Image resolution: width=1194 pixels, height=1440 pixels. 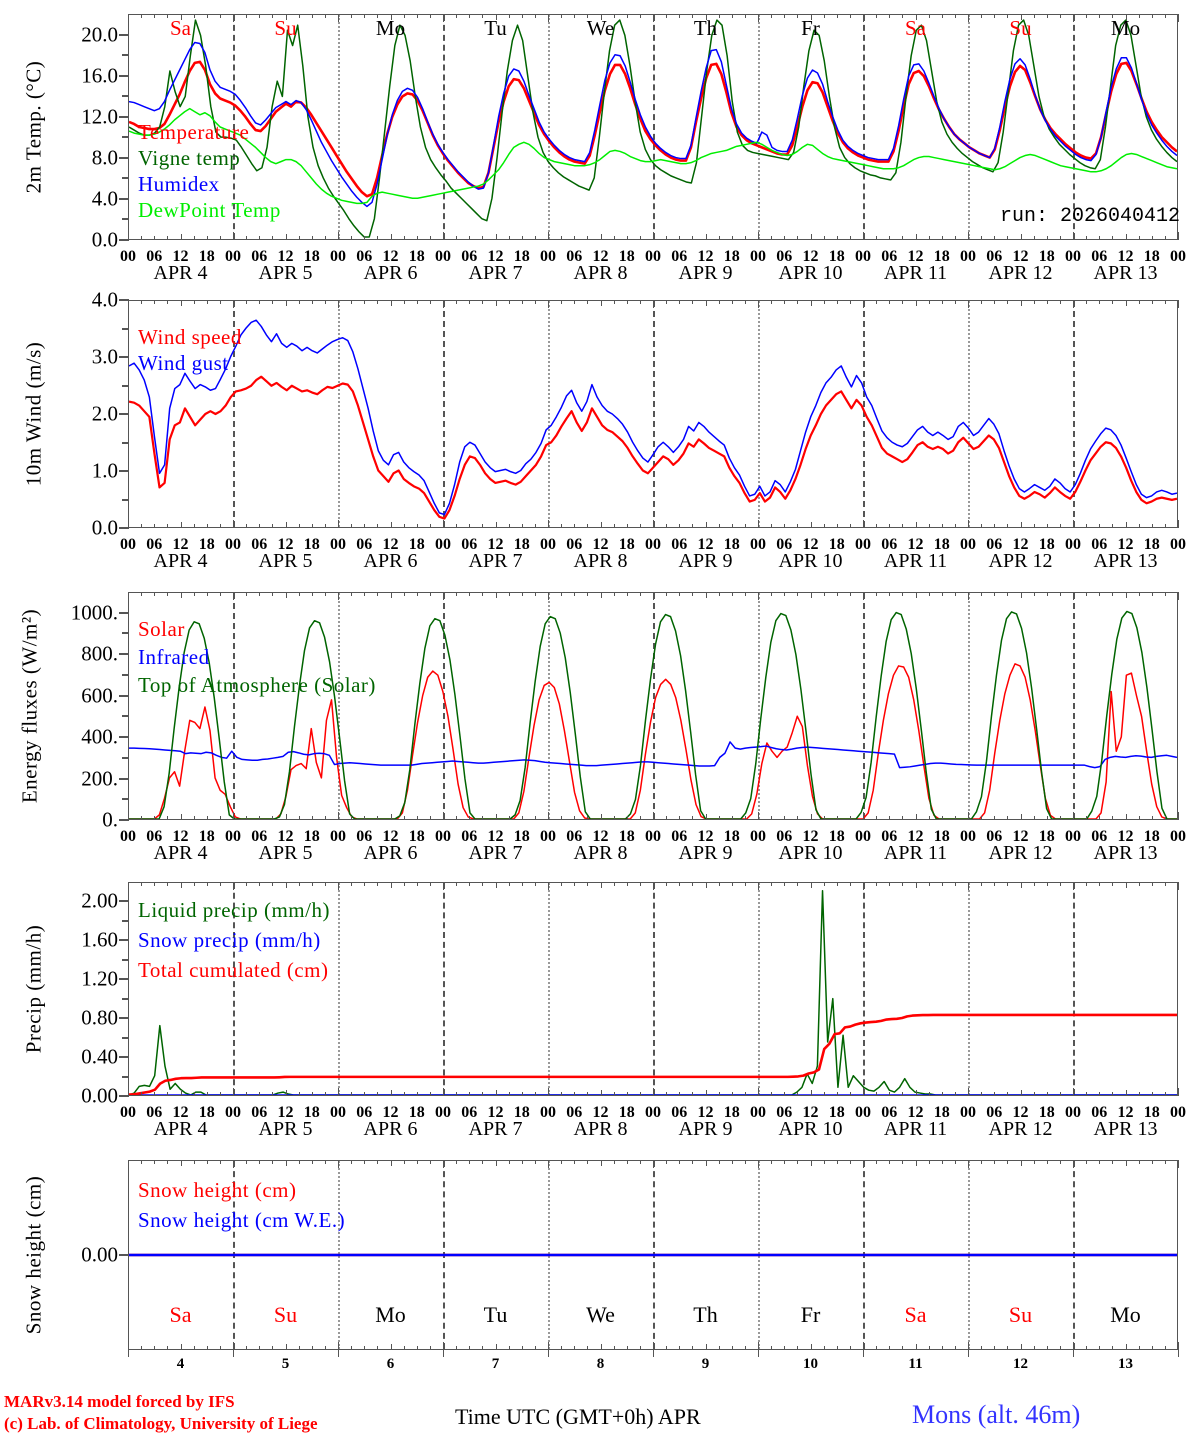 I want to click on y-minor-tick, so click(x=125, y=1037).